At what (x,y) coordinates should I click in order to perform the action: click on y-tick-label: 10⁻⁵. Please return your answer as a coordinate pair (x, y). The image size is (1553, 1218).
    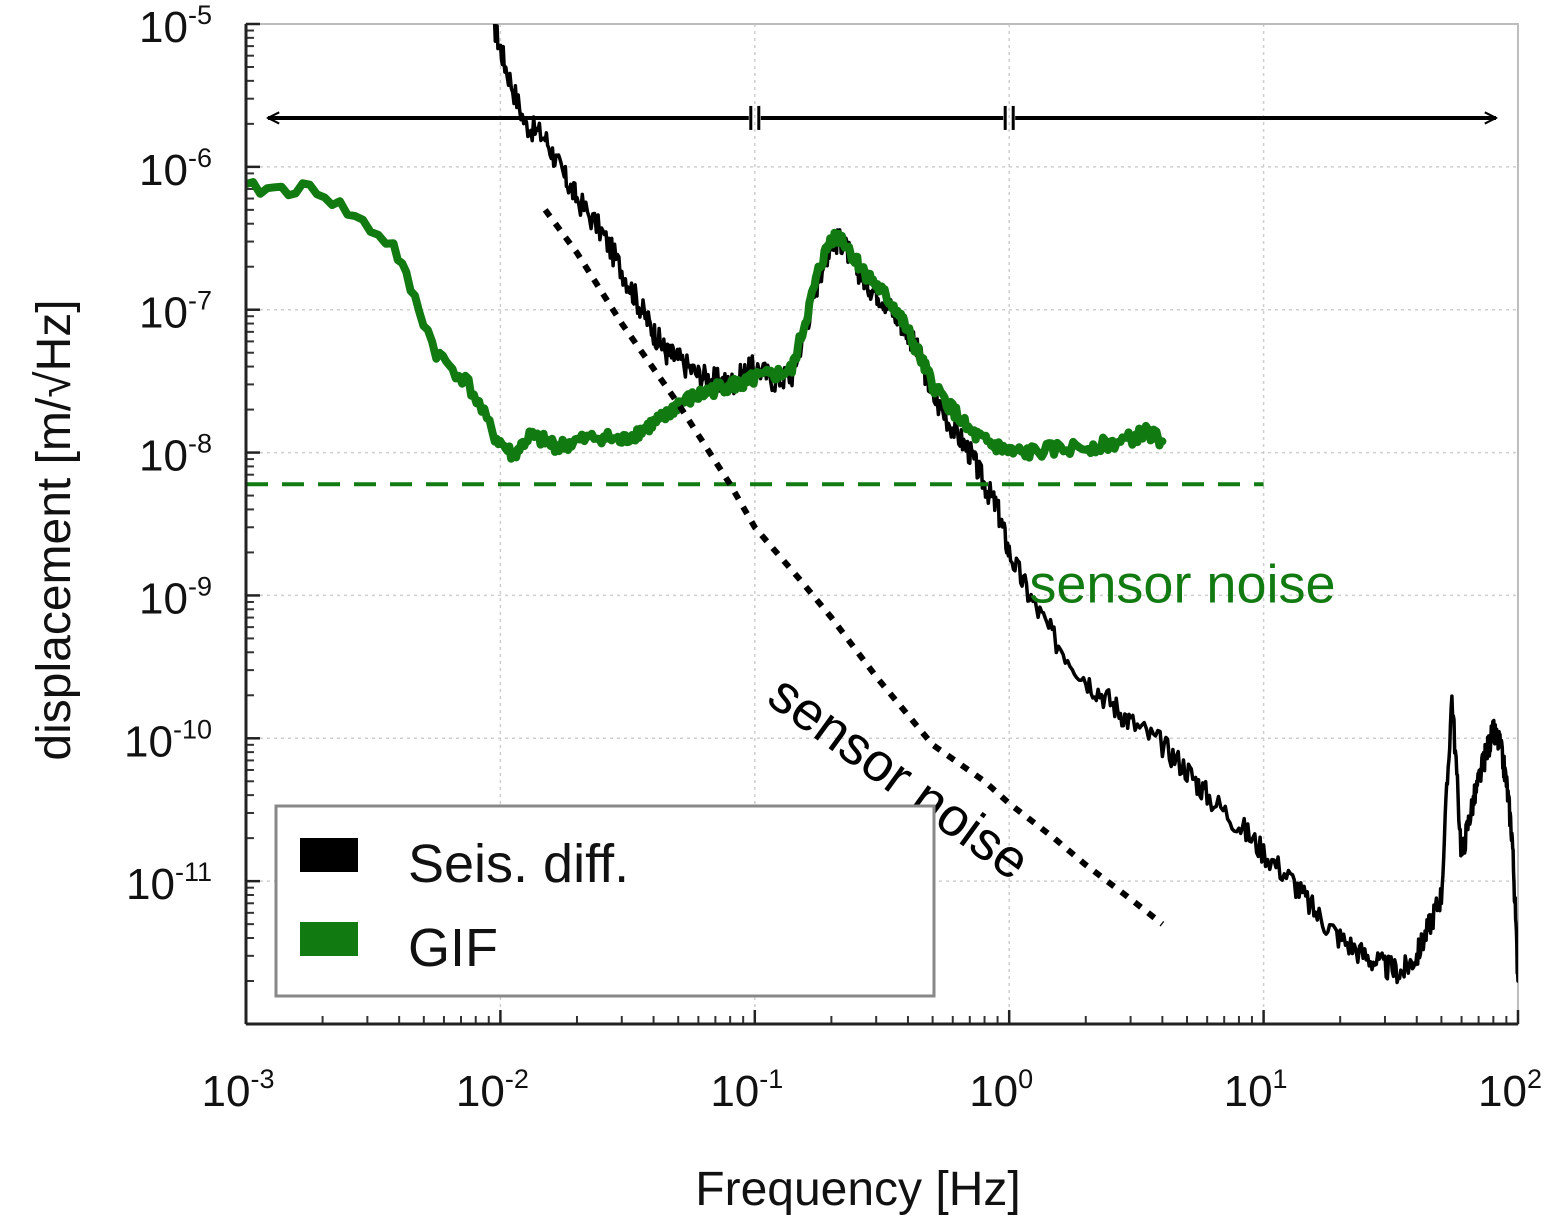
    Looking at the image, I should click on (175, 26).